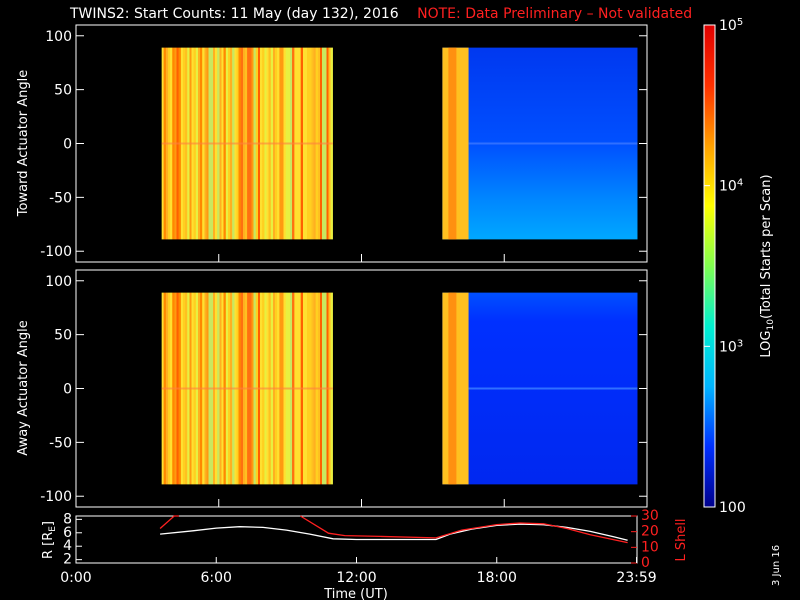 The width and height of the screenshot is (800, 600). Describe the element at coordinates (650, 532) in the screenshot. I see `right-tick-label: 20` at that location.